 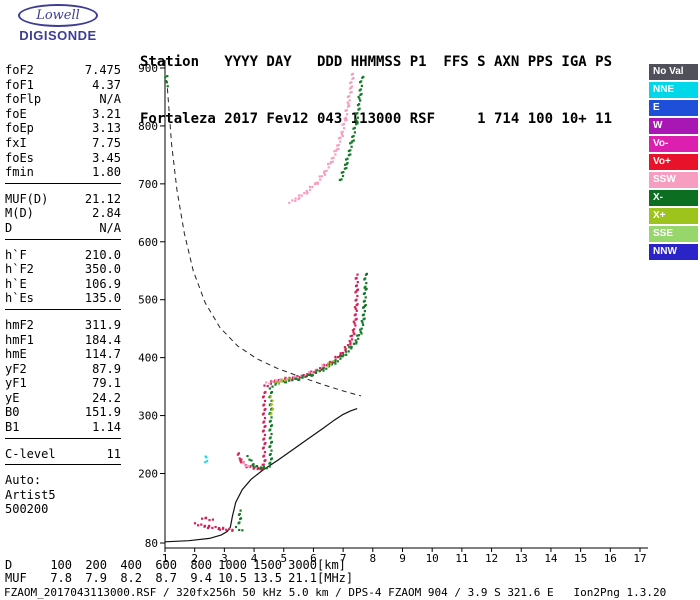 I want to click on parameter-label: C-level, so click(x=30, y=453).